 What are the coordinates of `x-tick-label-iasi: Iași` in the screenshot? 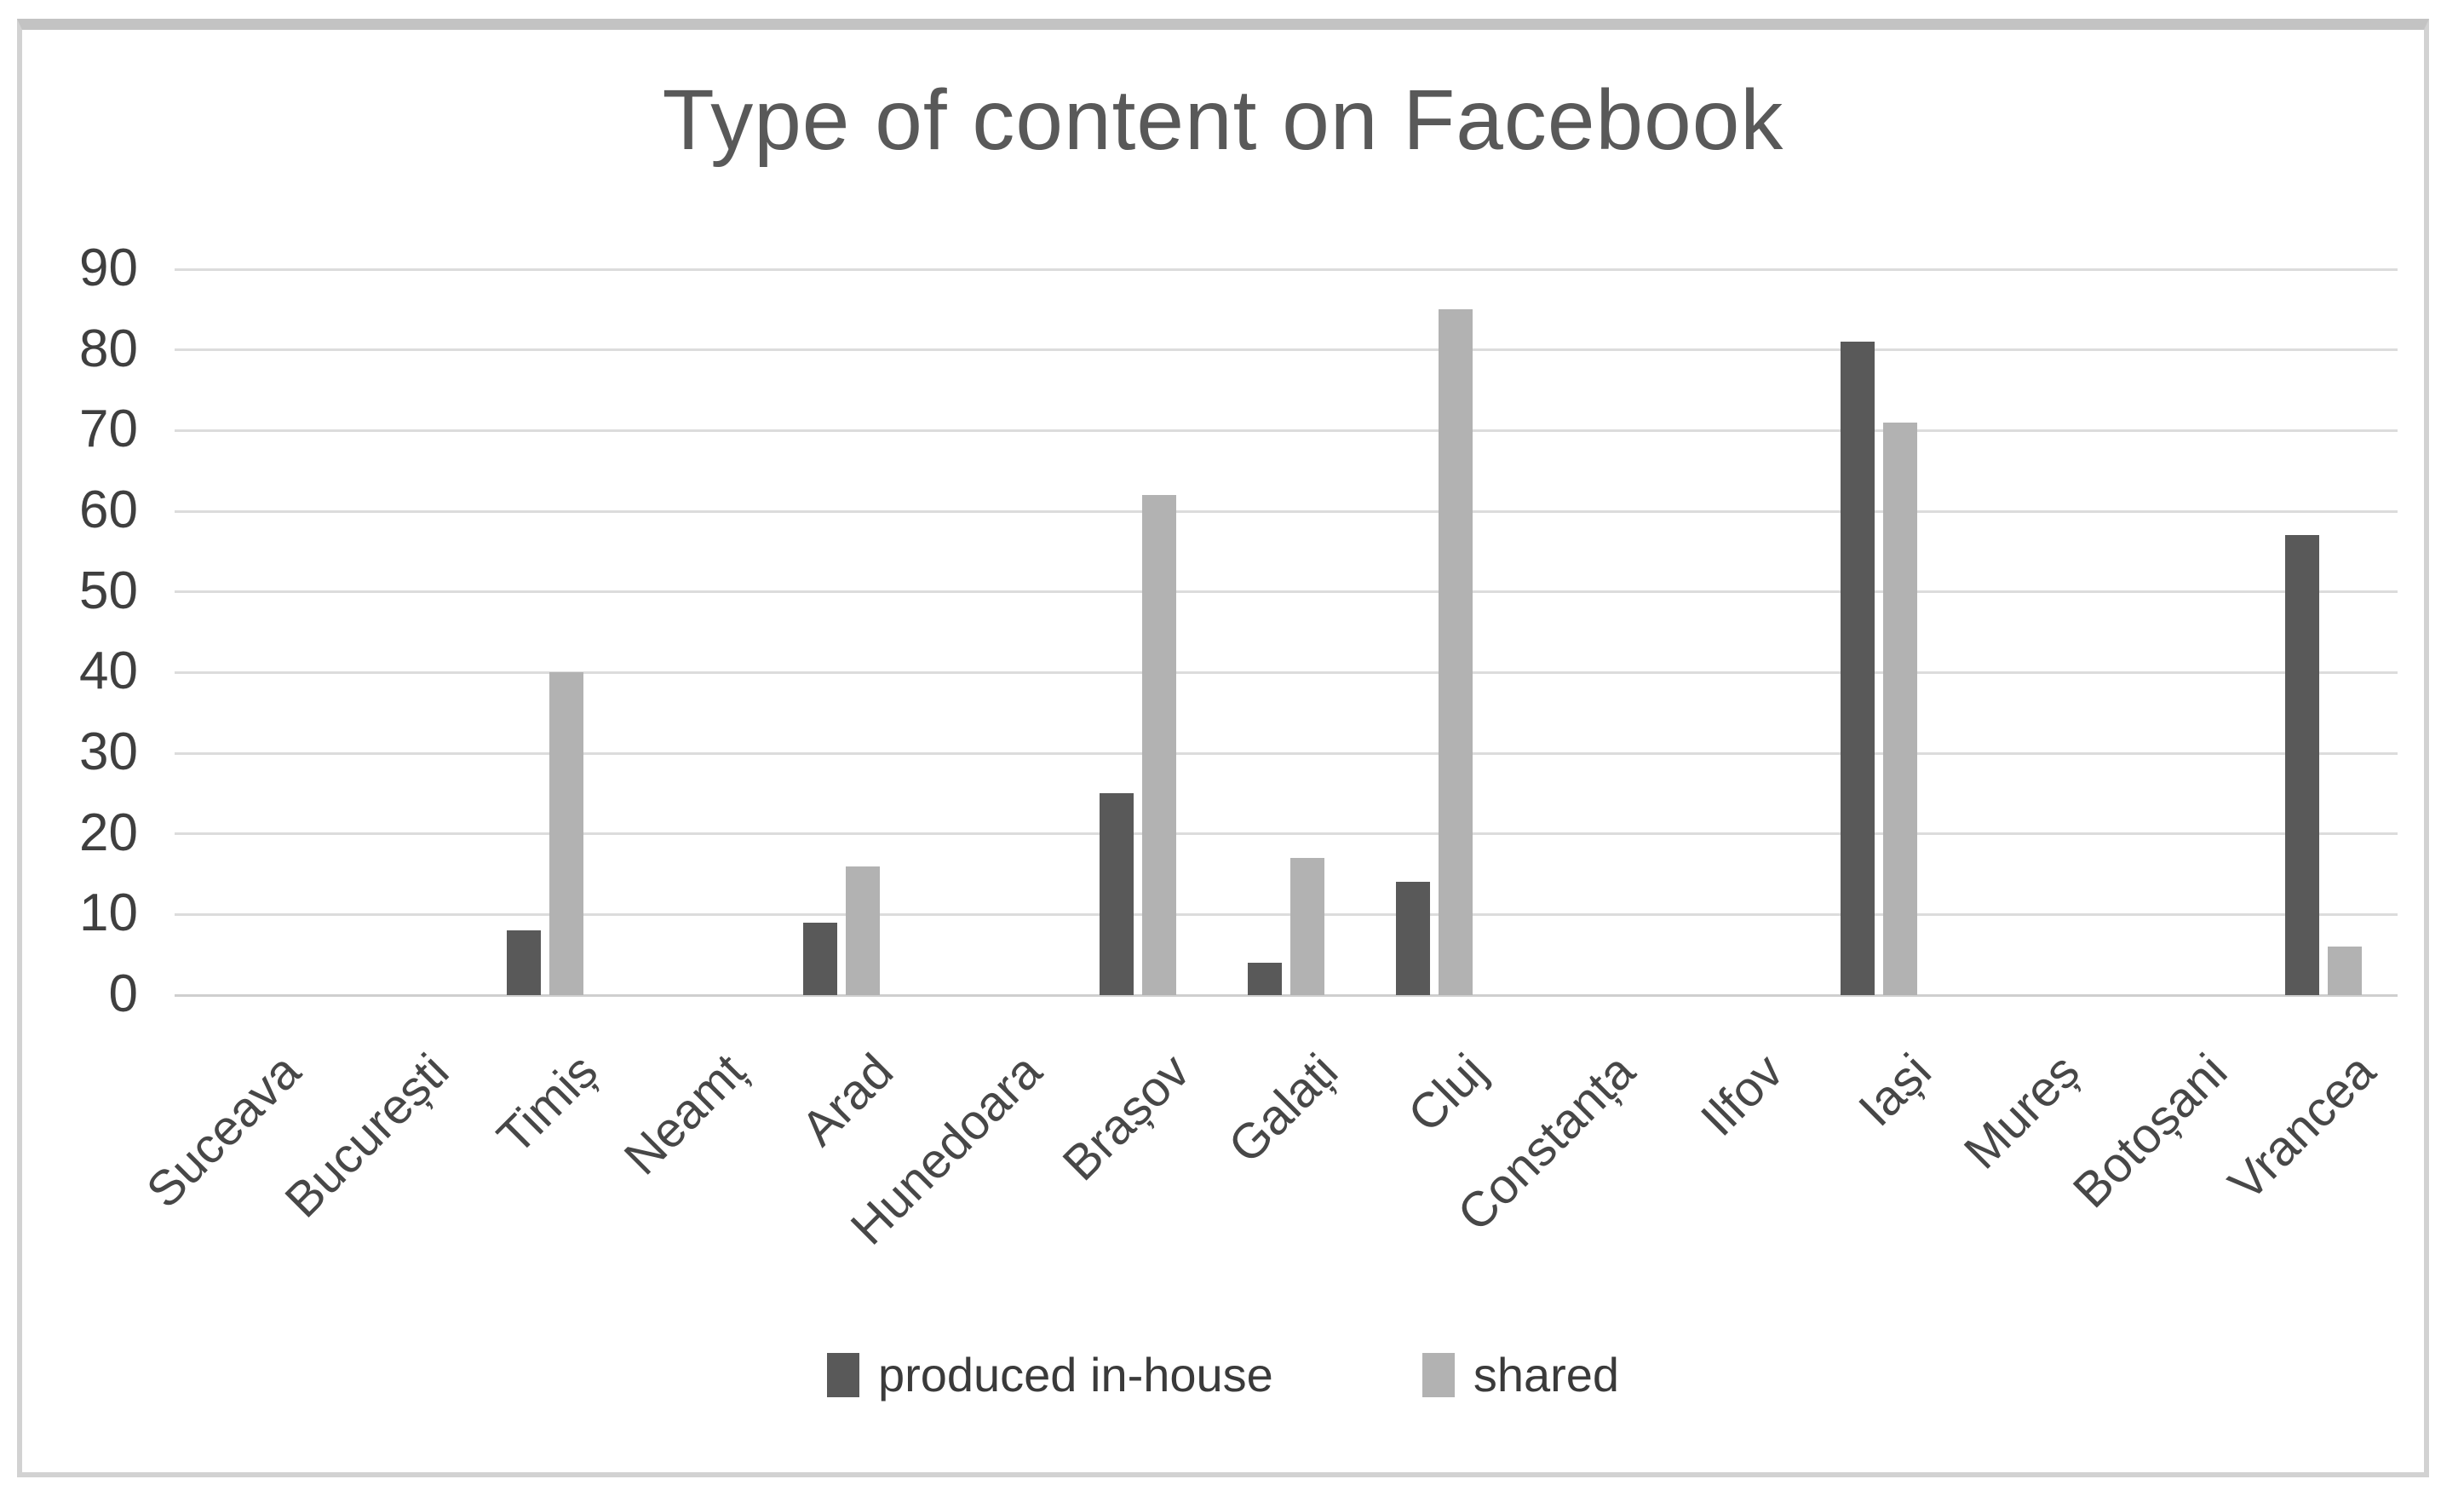 It's located at (1894, 1090).